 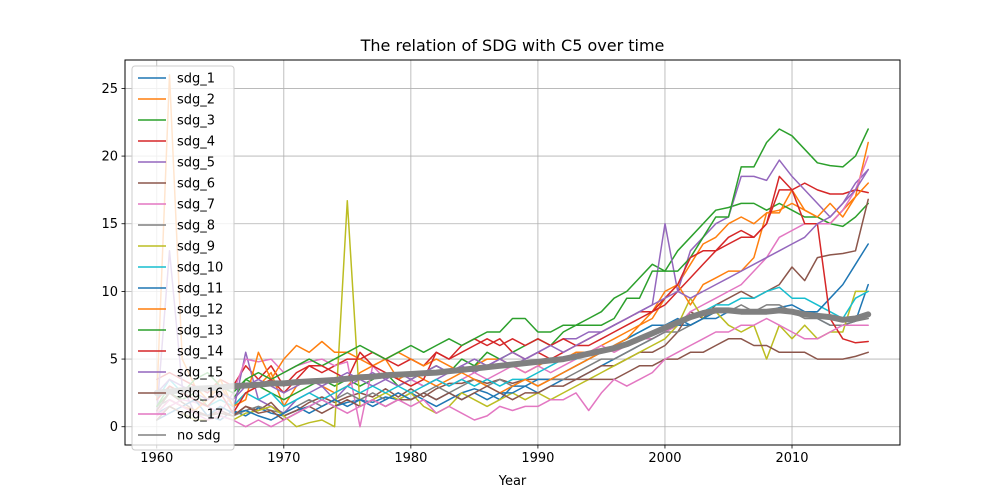 I want to click on x-tick-label: 1980, so click(x=410, y=458).